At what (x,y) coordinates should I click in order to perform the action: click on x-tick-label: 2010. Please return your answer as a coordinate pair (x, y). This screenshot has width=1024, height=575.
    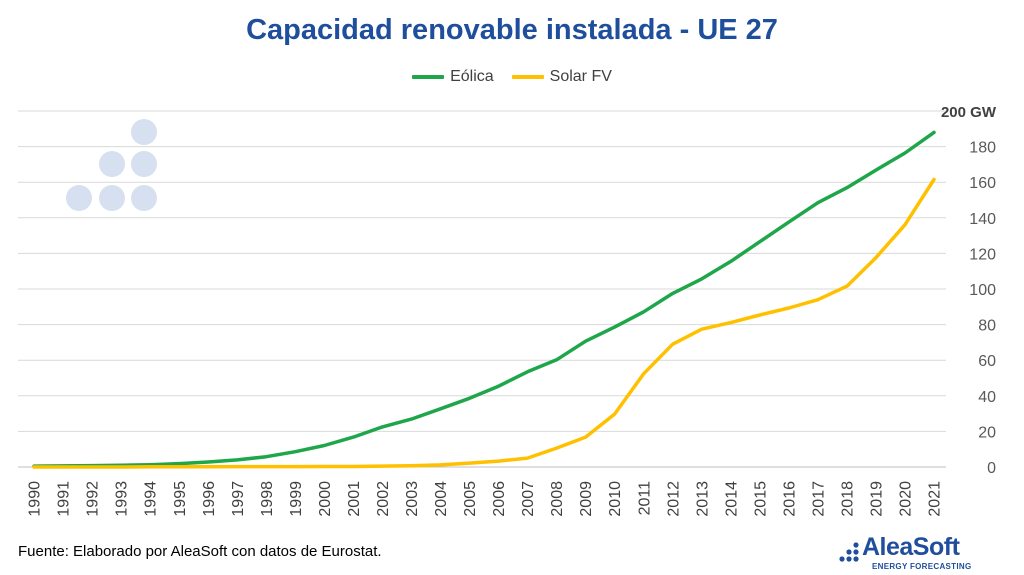
    Looking at the image, I should click on (615, 499).